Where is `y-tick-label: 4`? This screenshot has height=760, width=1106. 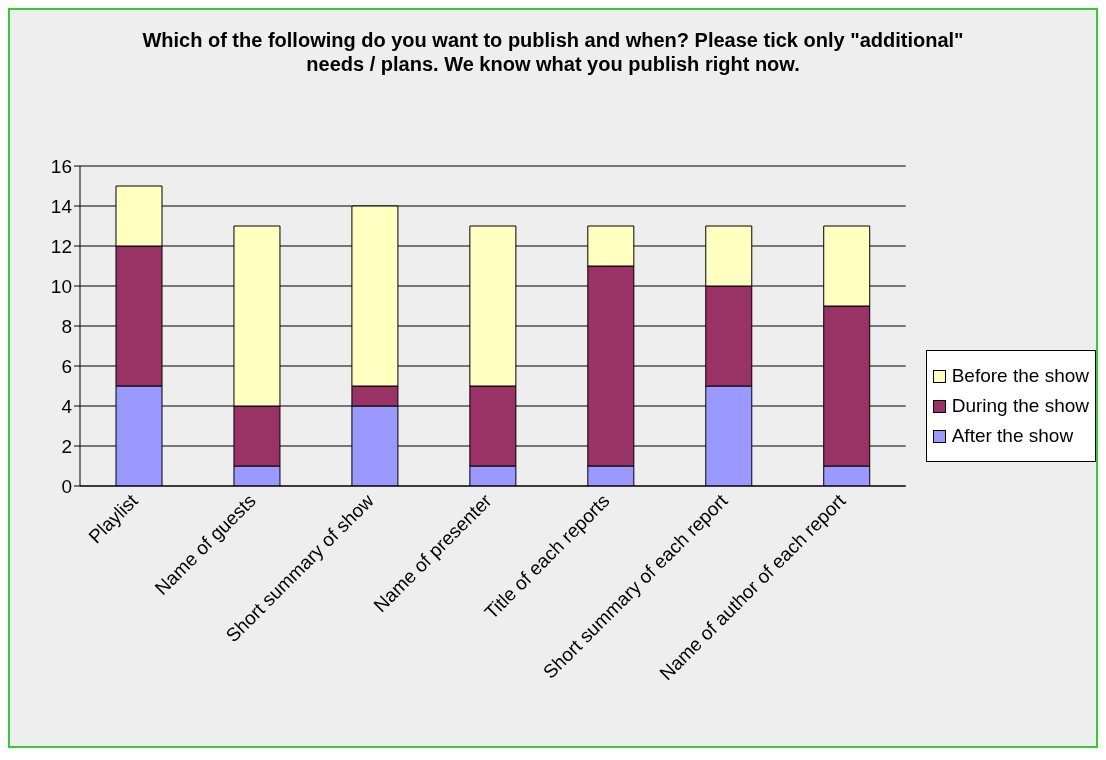 y-tick-label: 4 is located at coordinates (67, 406).